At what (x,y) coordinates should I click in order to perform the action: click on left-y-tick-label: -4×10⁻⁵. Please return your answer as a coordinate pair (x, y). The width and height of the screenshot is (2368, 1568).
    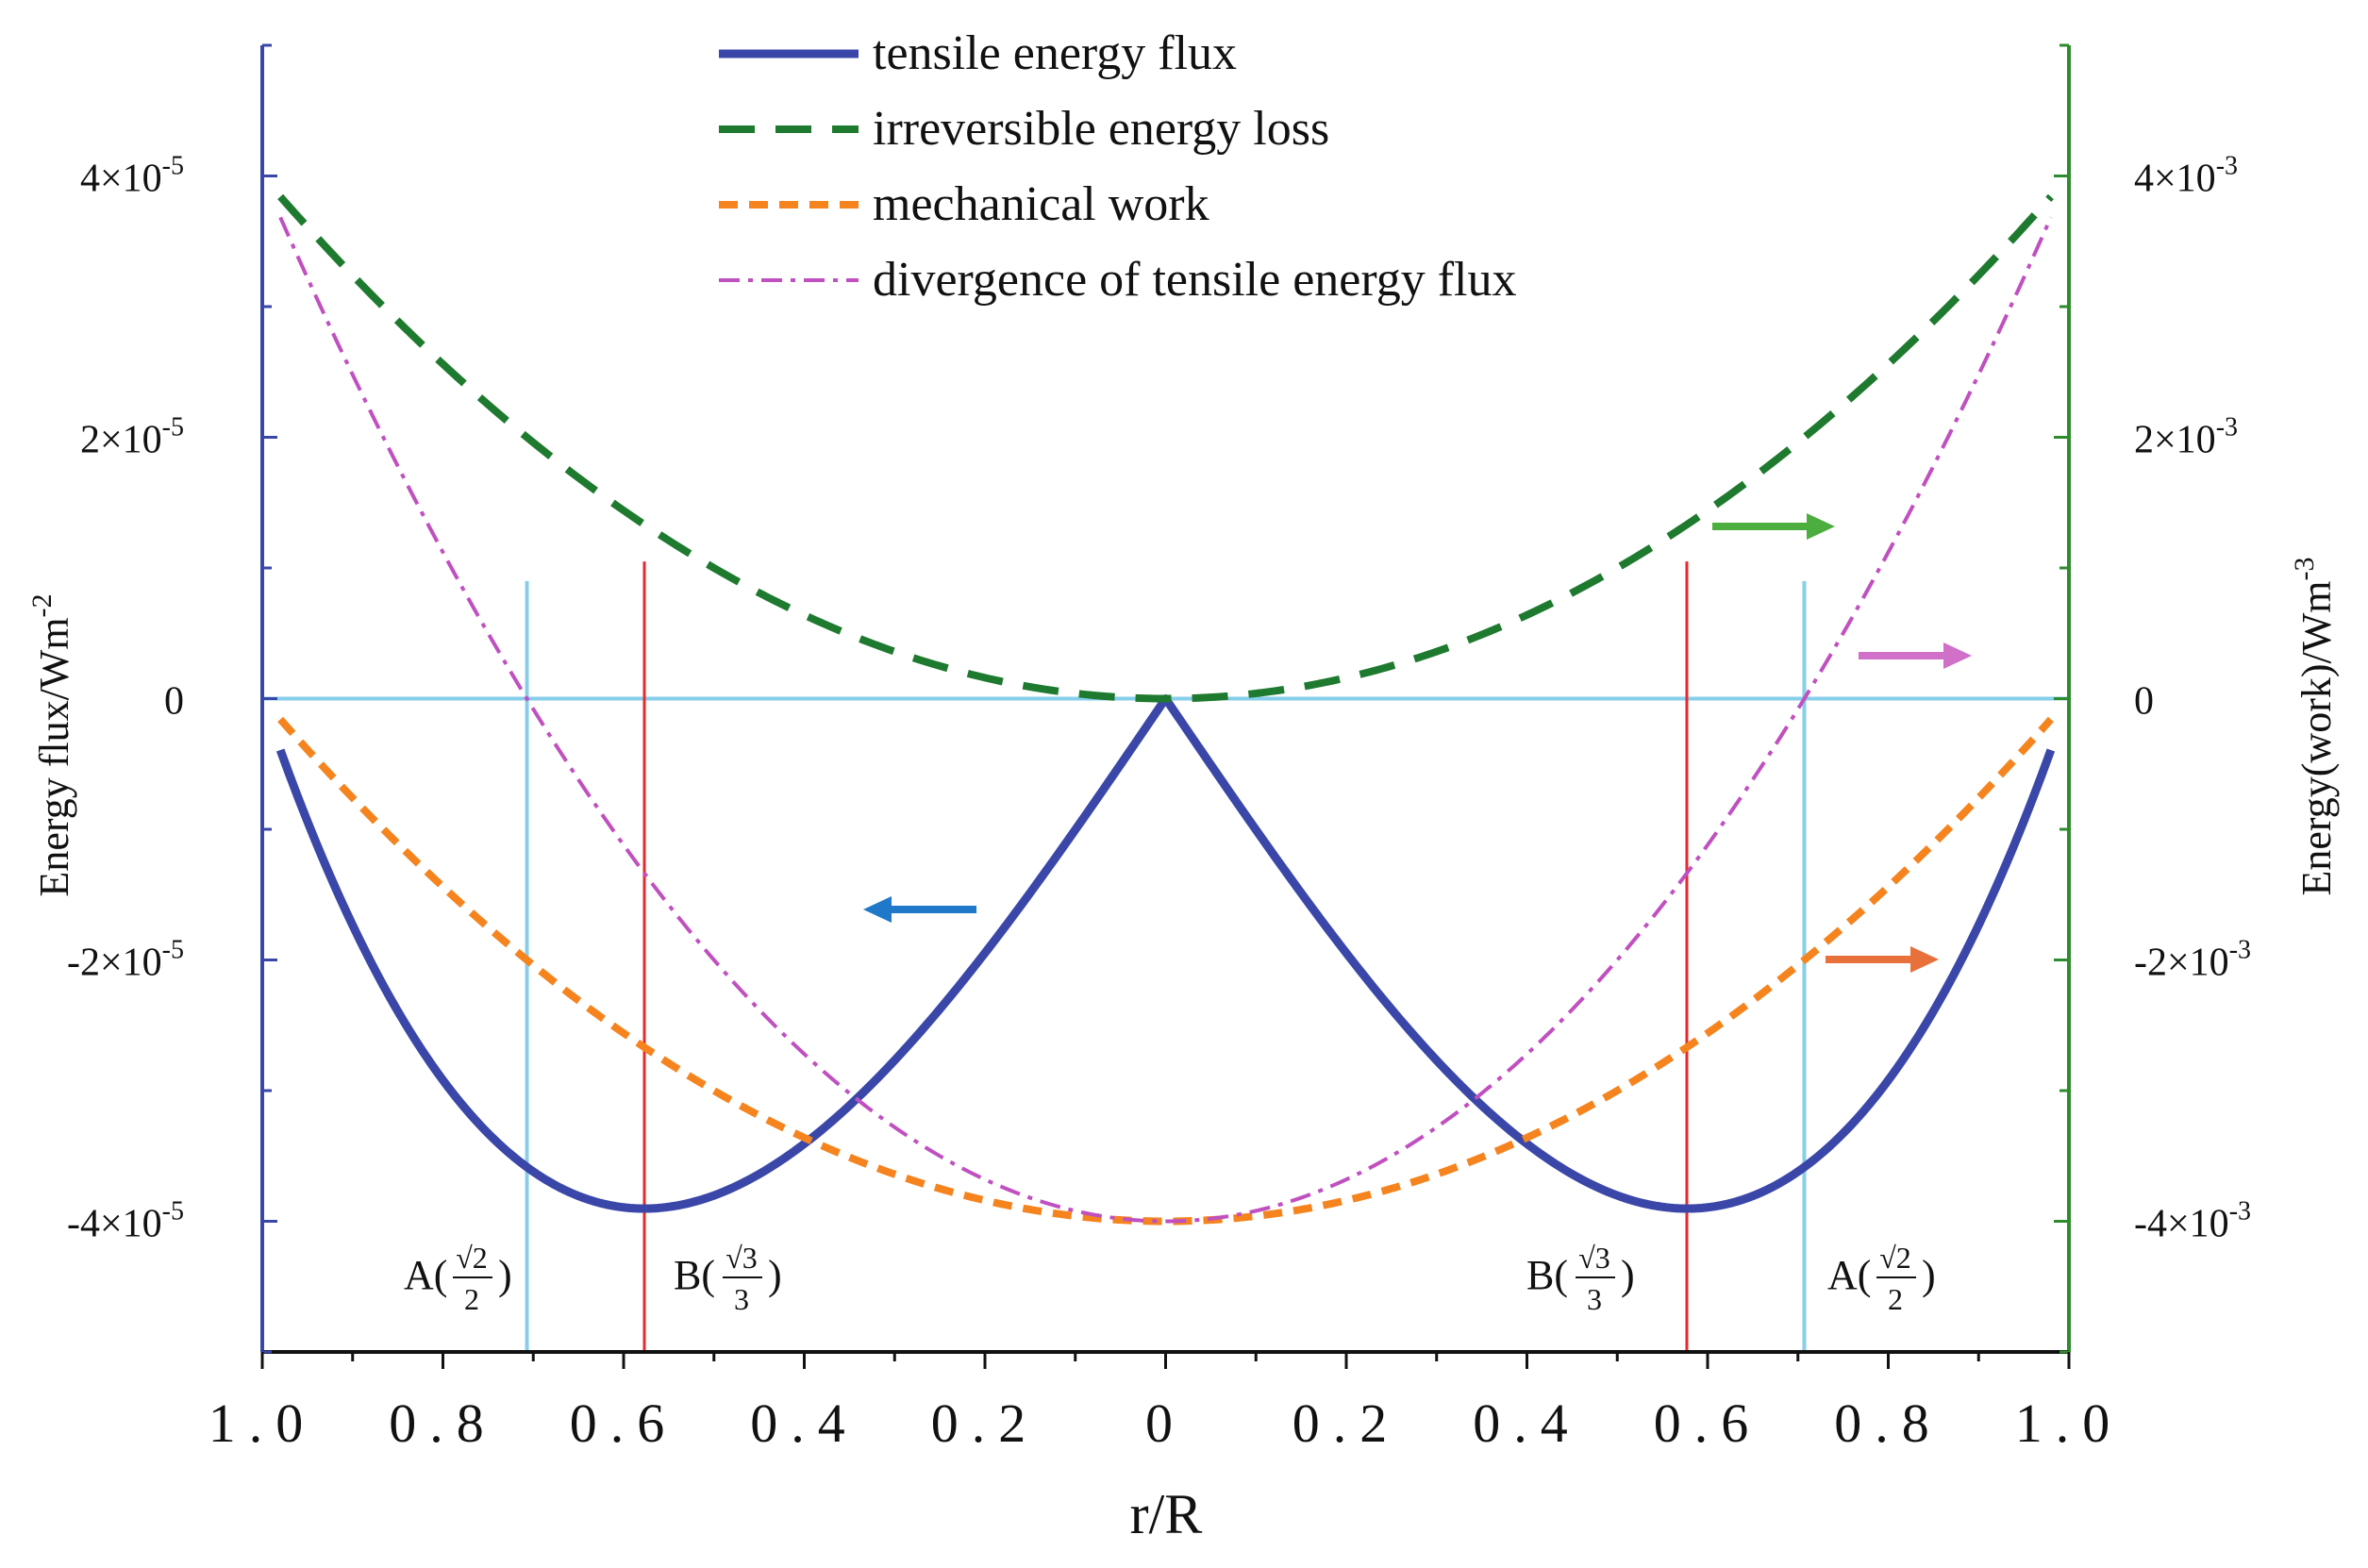
    Looking at the image, I should click on (125, 1221).